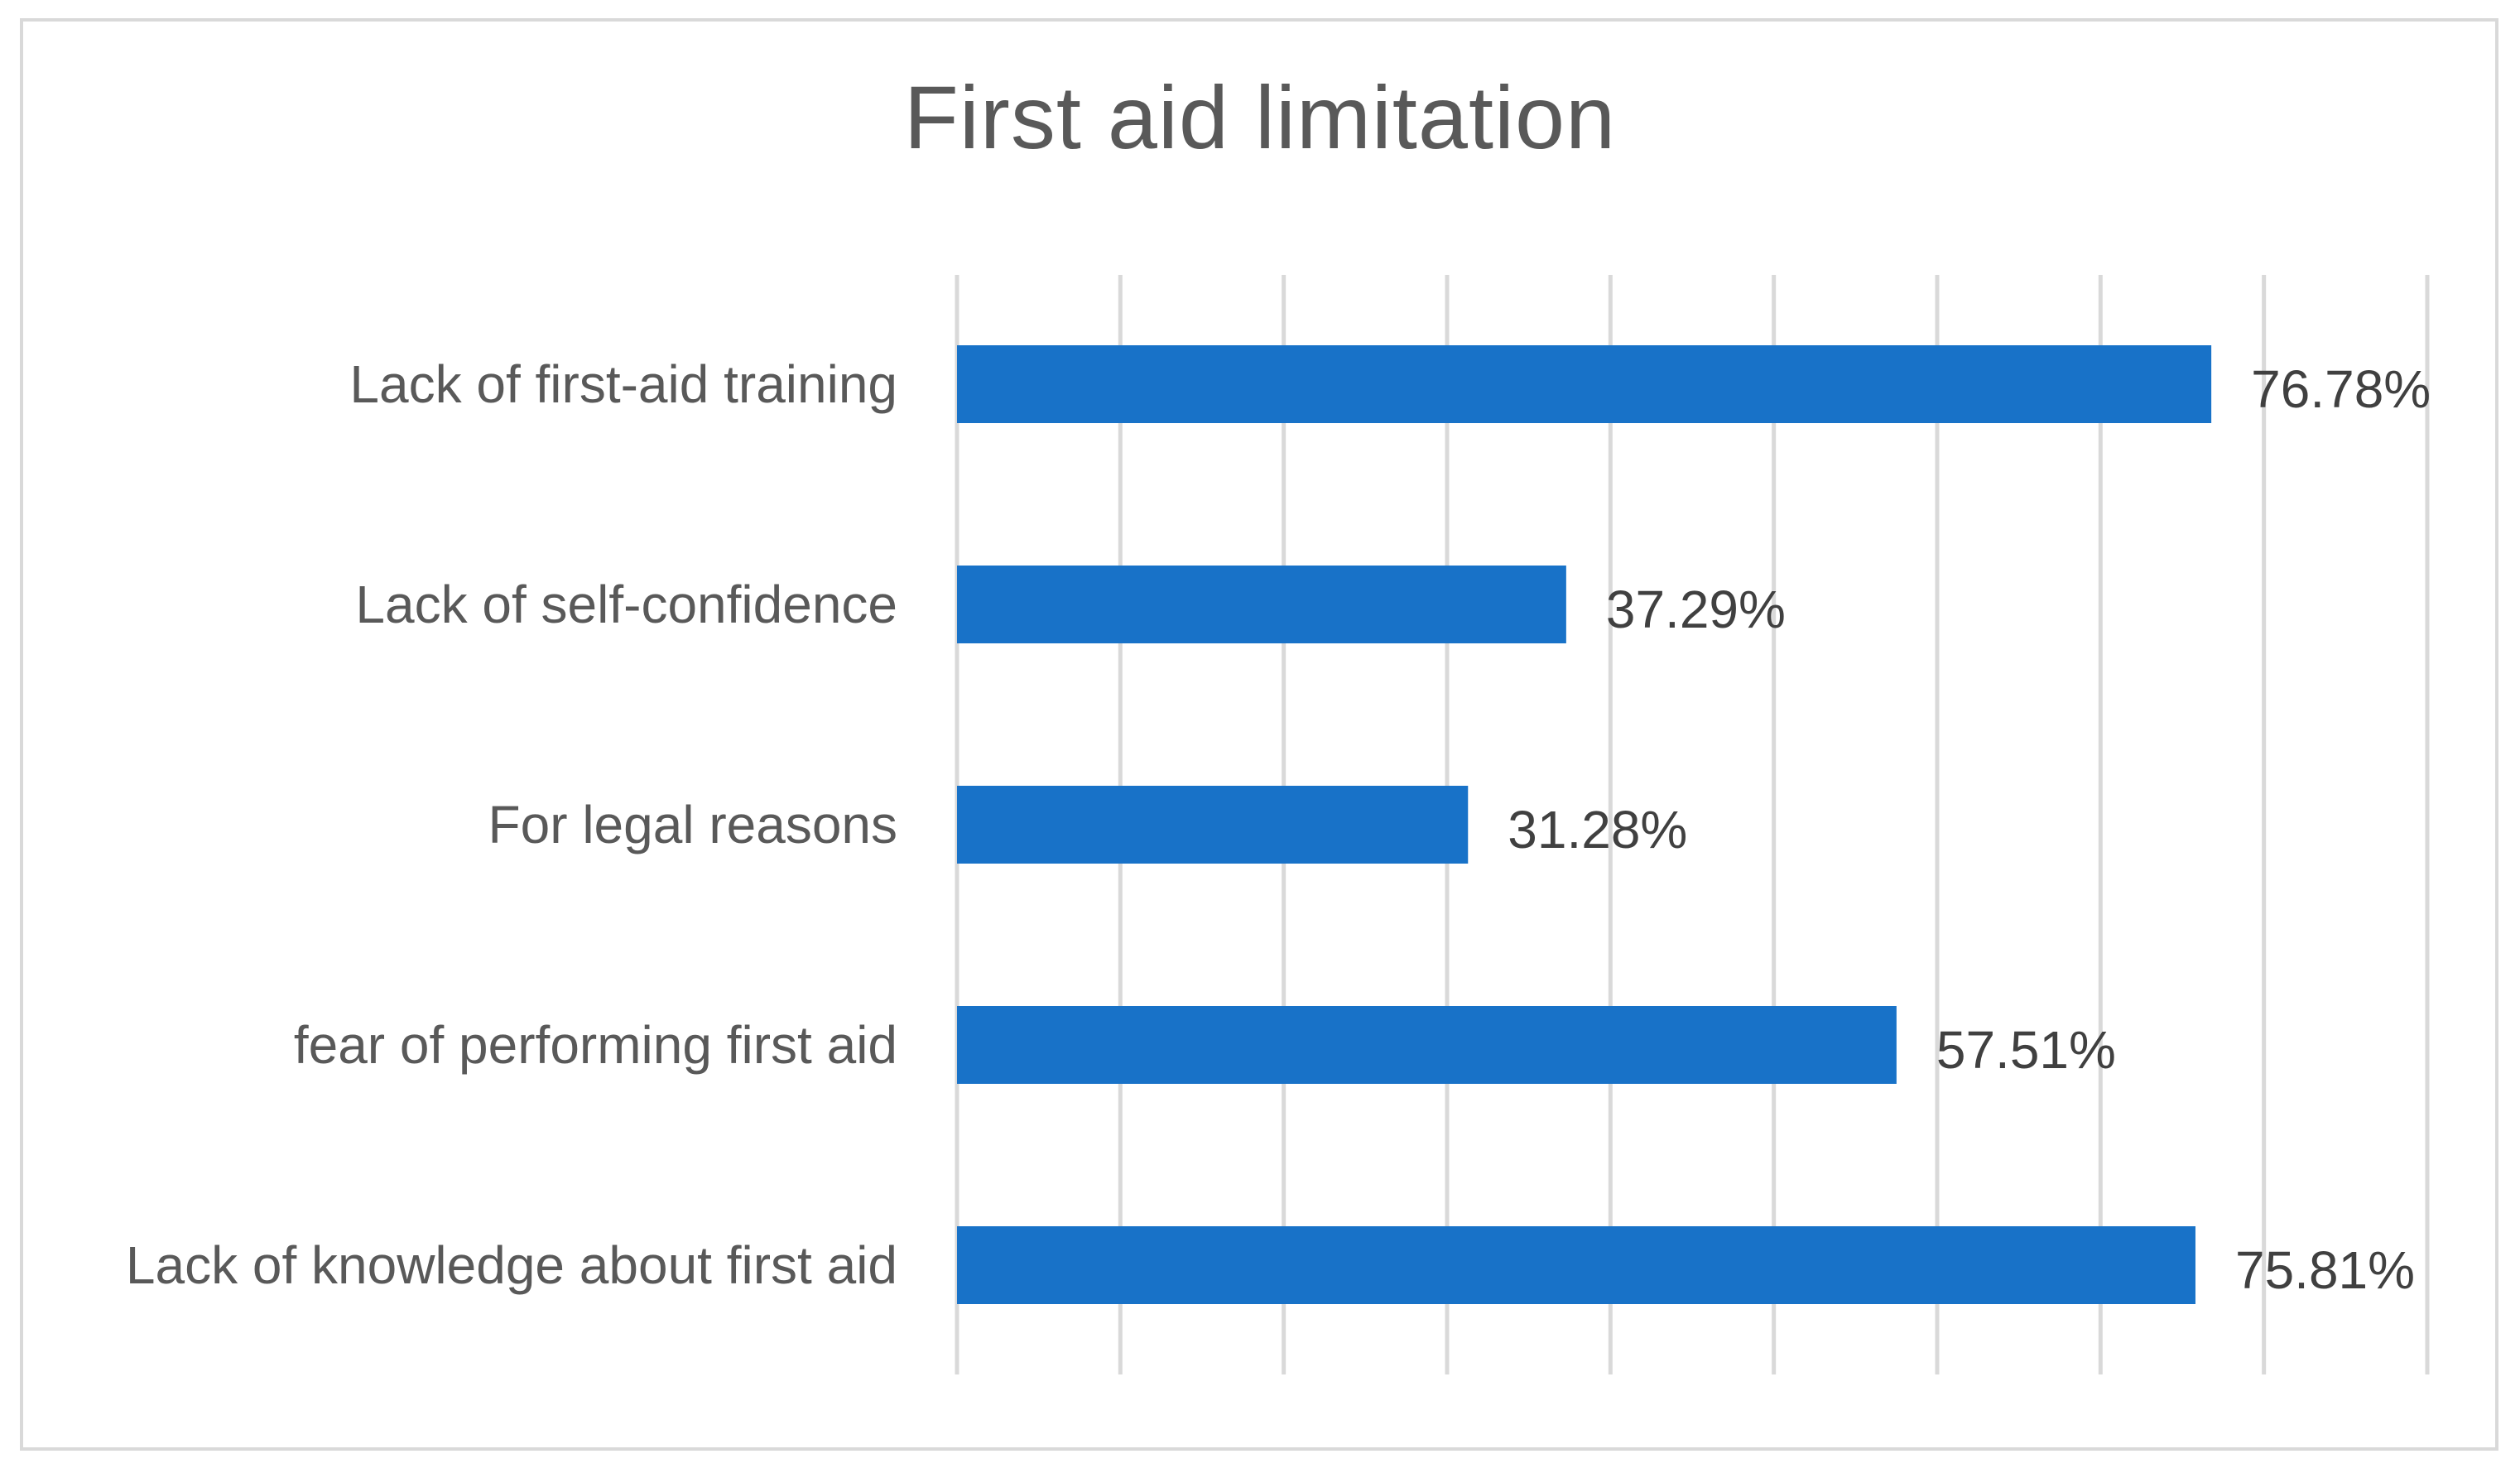  What do you see at coordinates (2026, 1050) in the screenshot?
I see `data-label: 57.51%` at bounding box center [2026, 1050].